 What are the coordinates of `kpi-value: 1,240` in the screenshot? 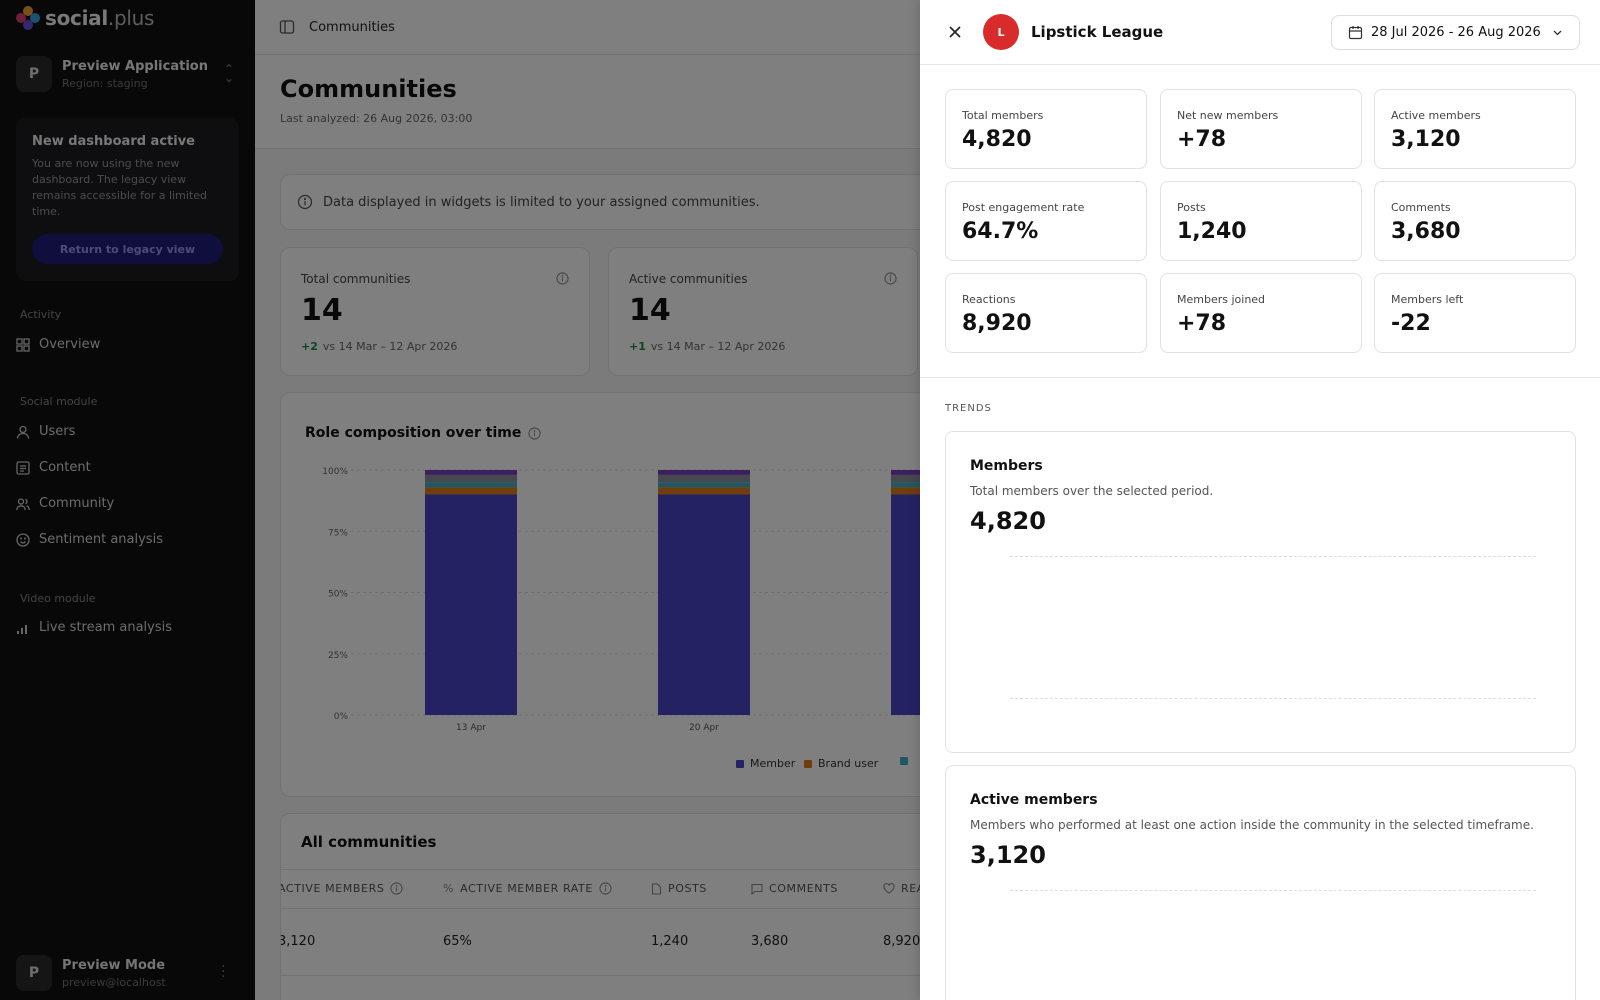 It's located at (1212, 231).